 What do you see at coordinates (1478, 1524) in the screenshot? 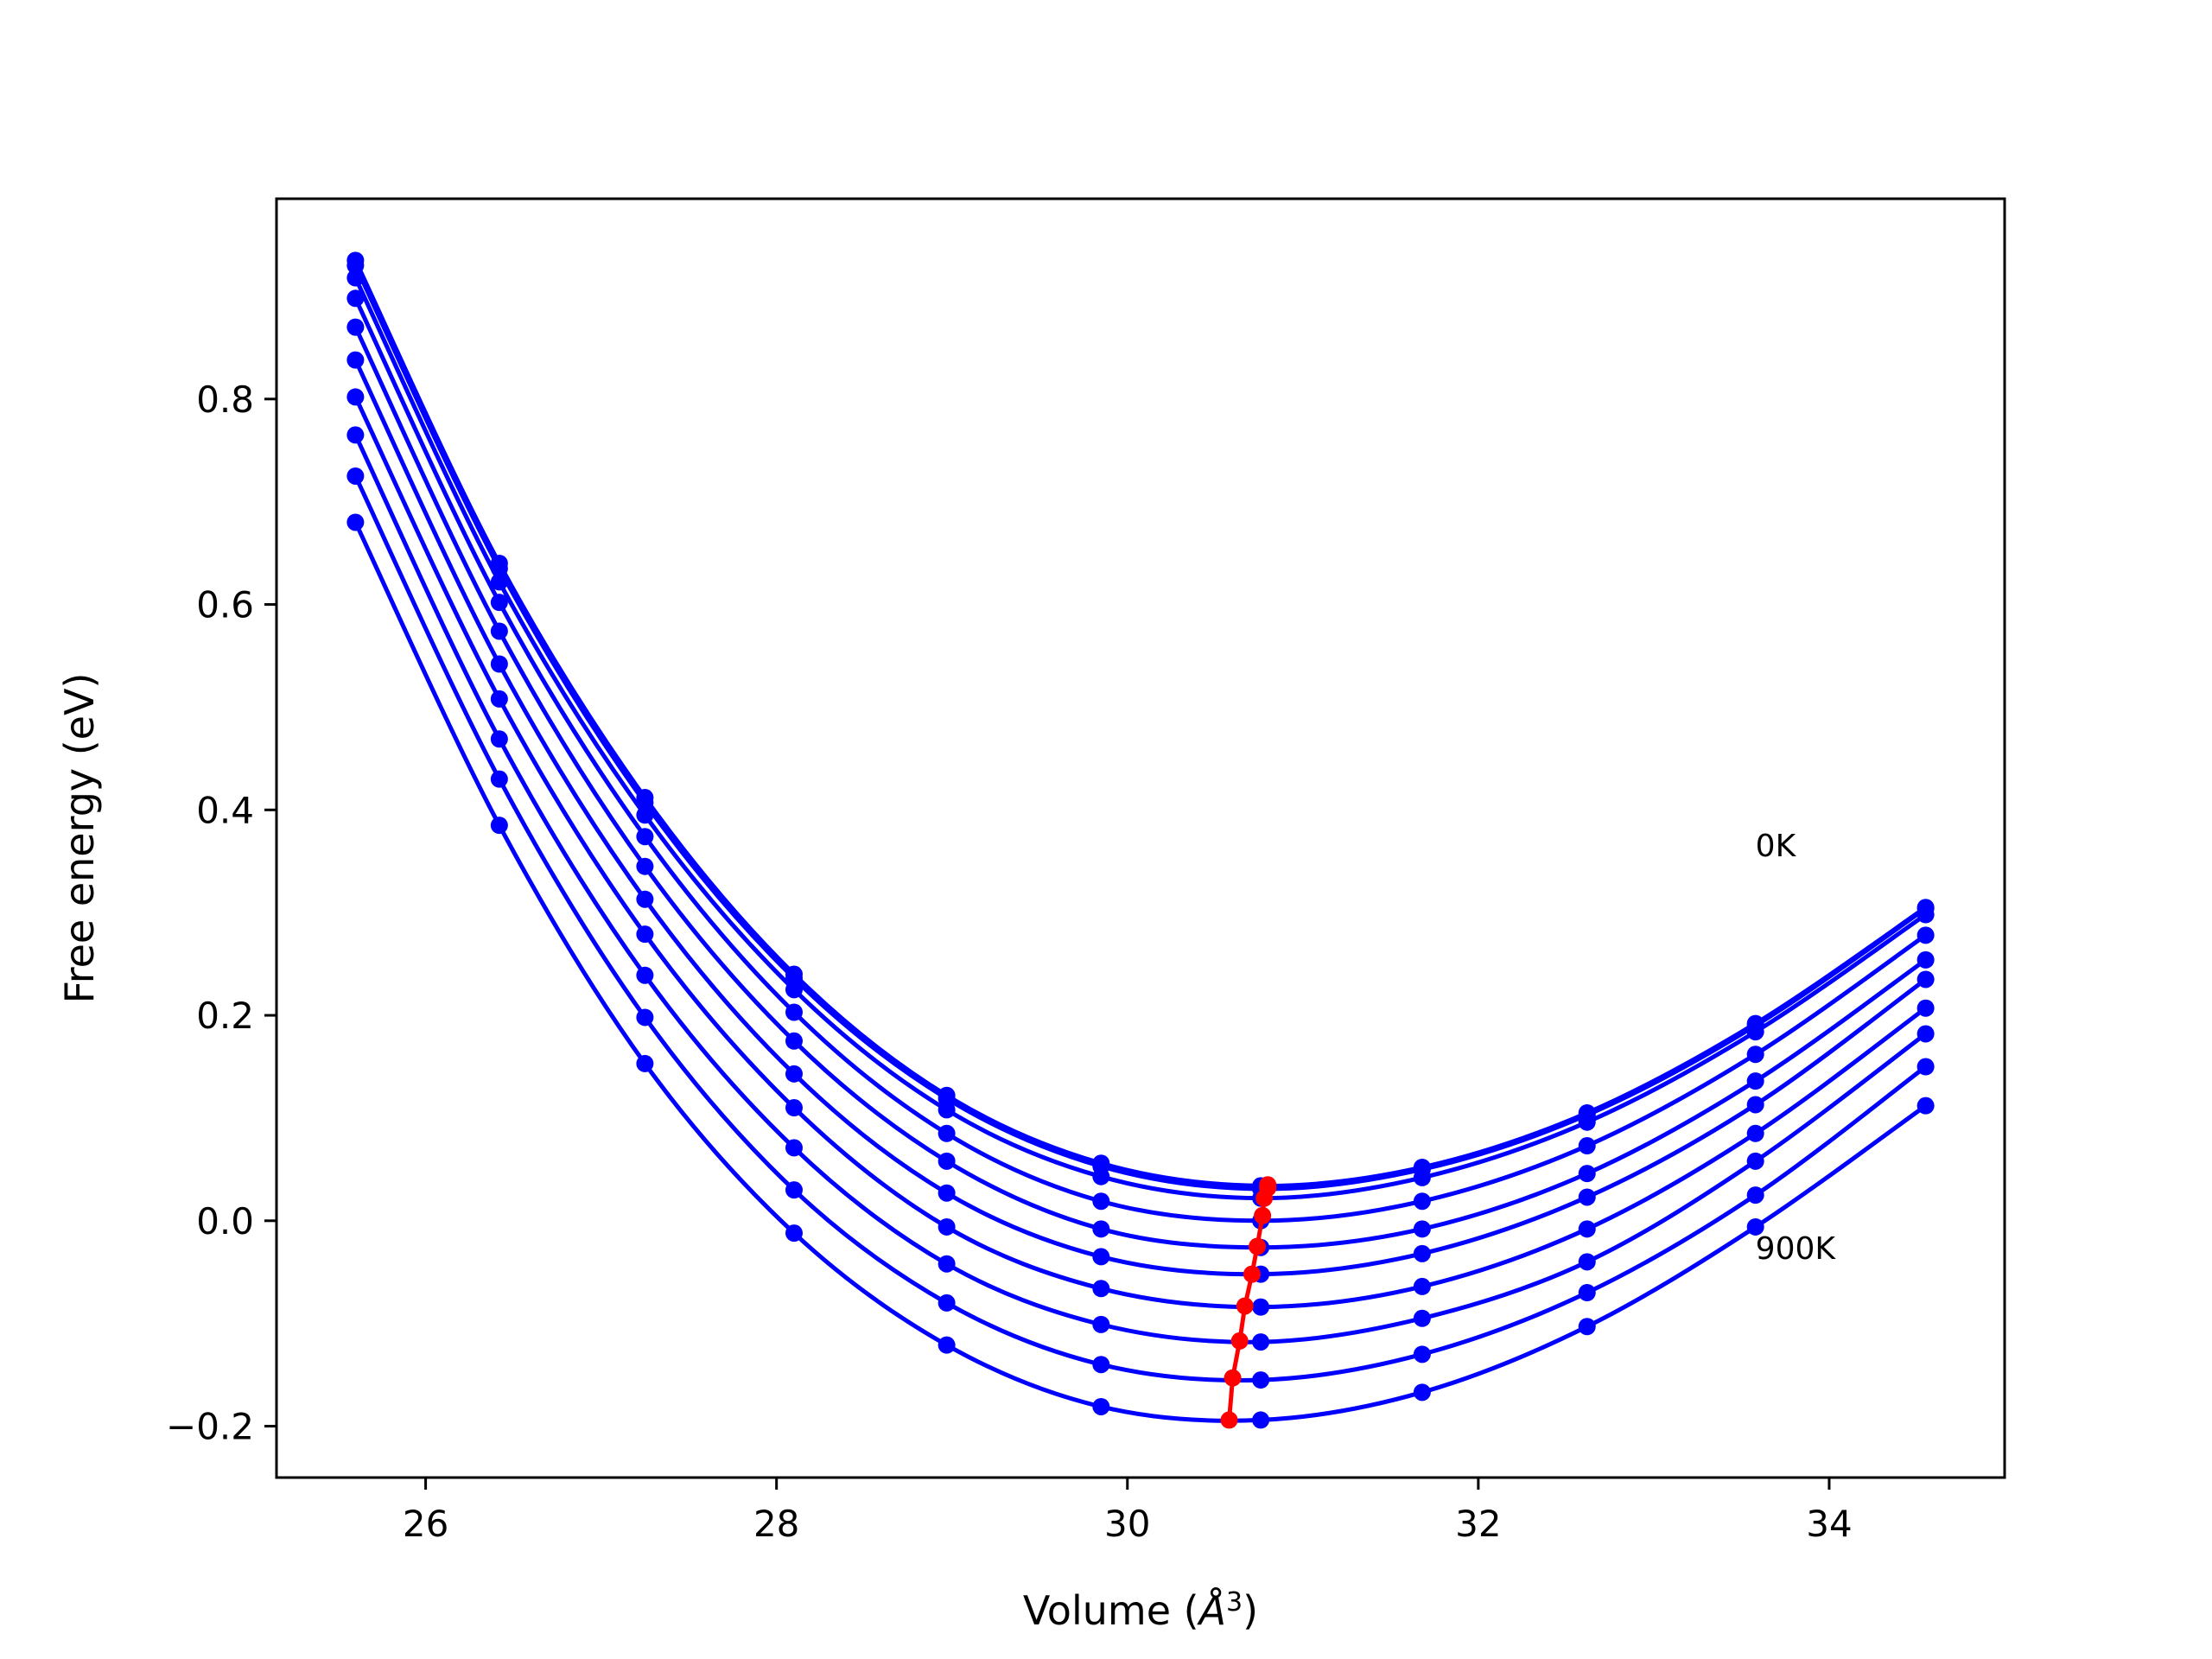
I see `x-tick-label-3: 32` at bounding box center [1478, 1524].